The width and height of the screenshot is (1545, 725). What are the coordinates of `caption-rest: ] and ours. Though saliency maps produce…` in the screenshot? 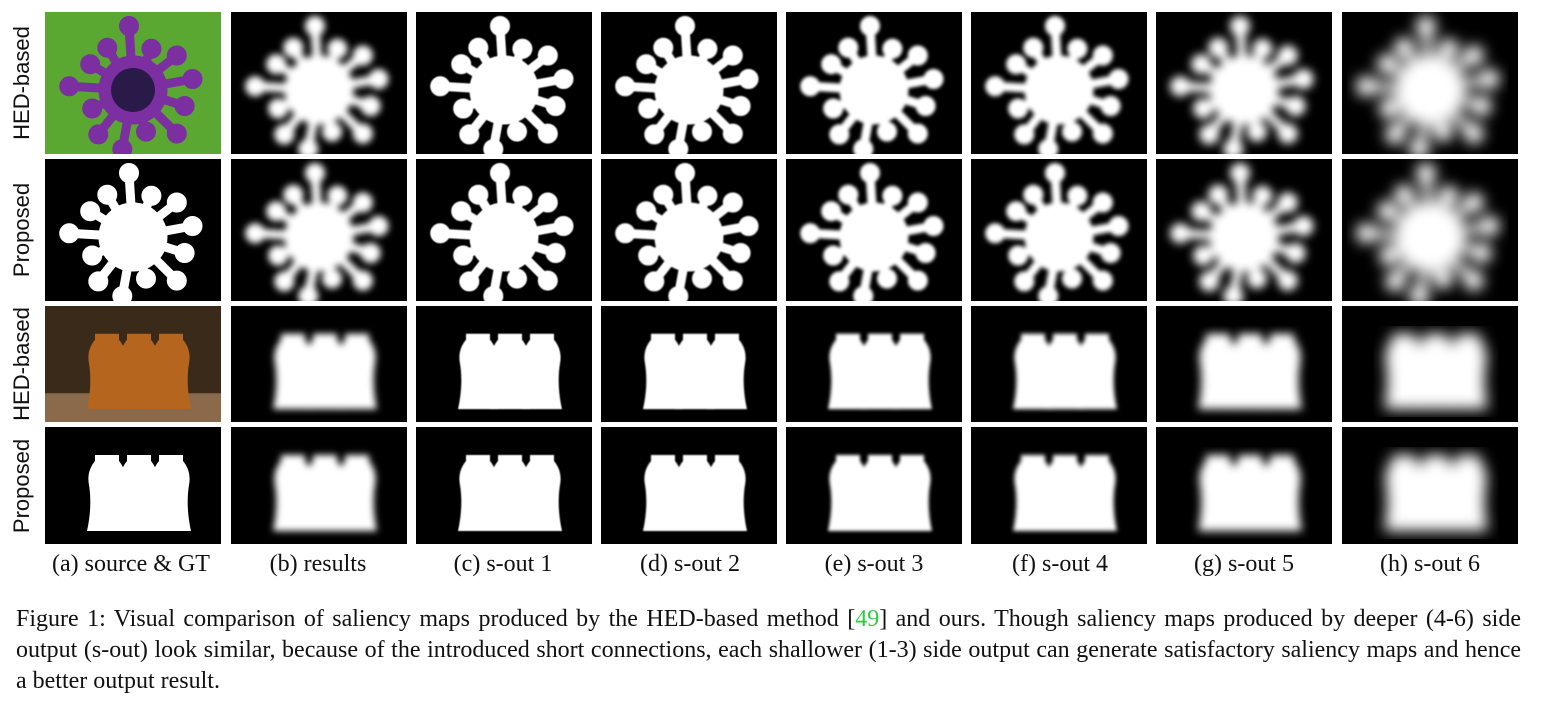 It's located at (768, 650).